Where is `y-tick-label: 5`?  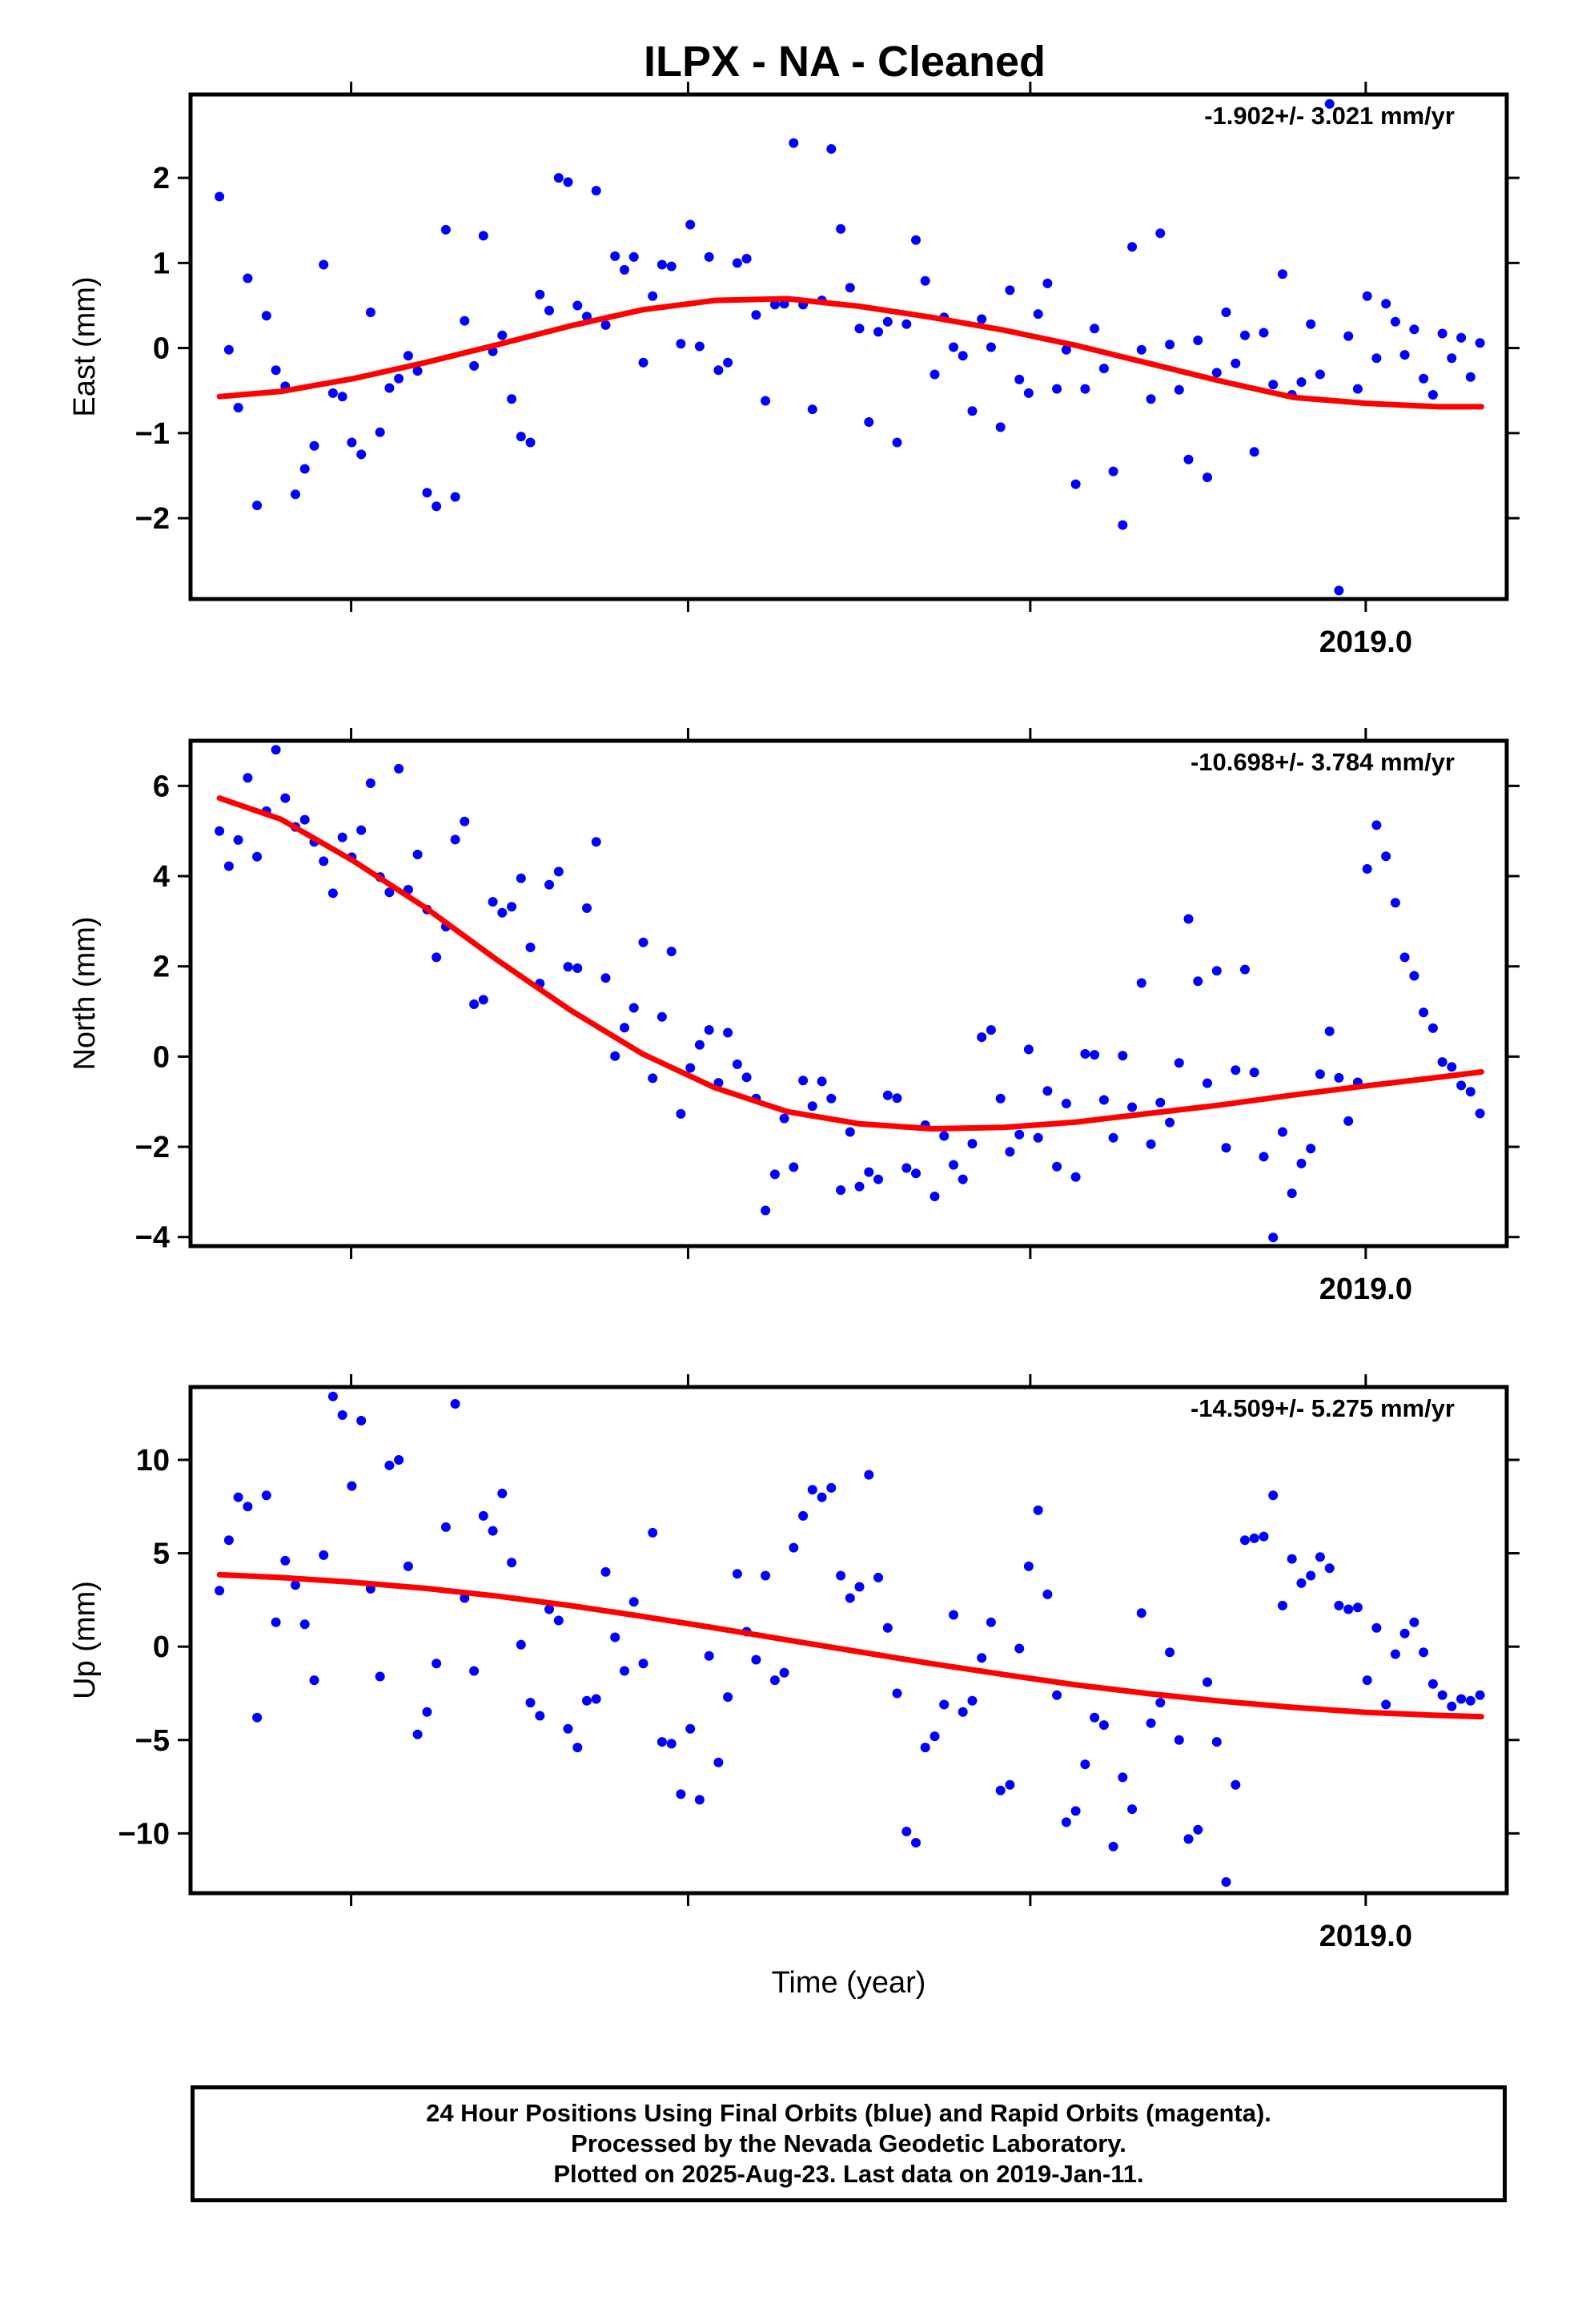 y-tick-label: 5 is located at coordinates (161, 1554).